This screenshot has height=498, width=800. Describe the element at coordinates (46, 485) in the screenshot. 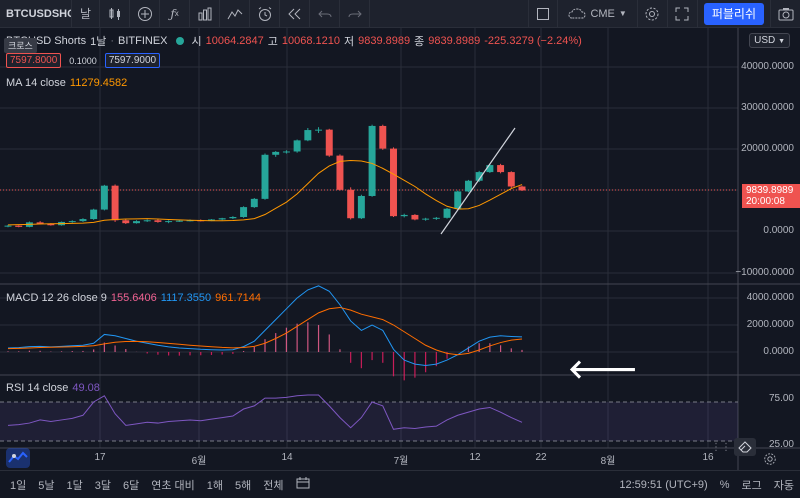

I see `range-5d-button: 5날` at that location.